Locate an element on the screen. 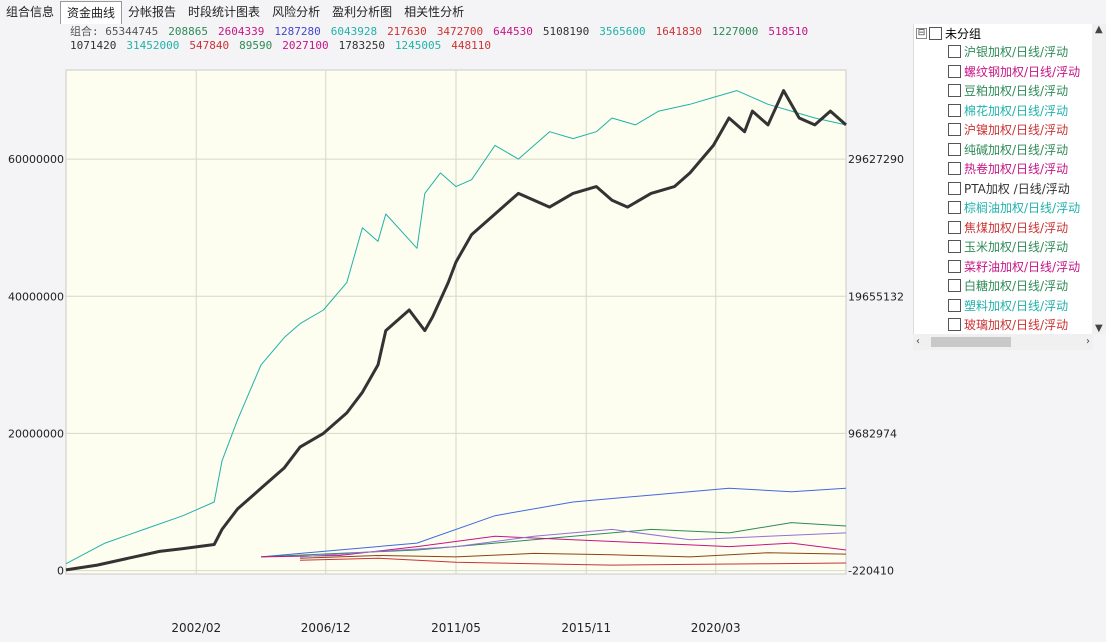  tree-item-label: 玻璃加权/日线/浮动 is located at coordinates (1016, 325).